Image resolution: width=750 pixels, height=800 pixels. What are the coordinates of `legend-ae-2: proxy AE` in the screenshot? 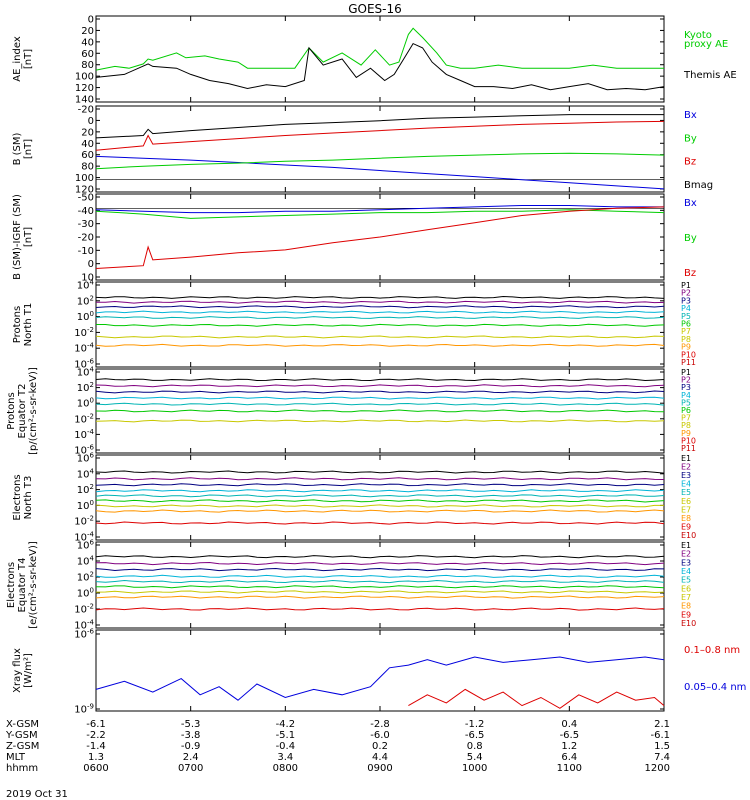 It's located at (706, 44).